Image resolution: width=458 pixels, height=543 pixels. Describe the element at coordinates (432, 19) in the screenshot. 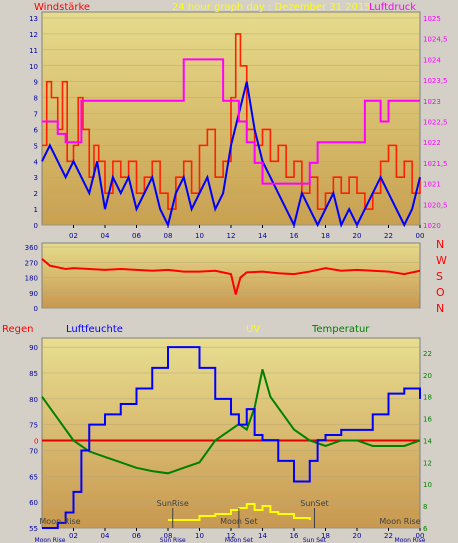

I see `pressure-axis-tick-label: 1025` at that location.